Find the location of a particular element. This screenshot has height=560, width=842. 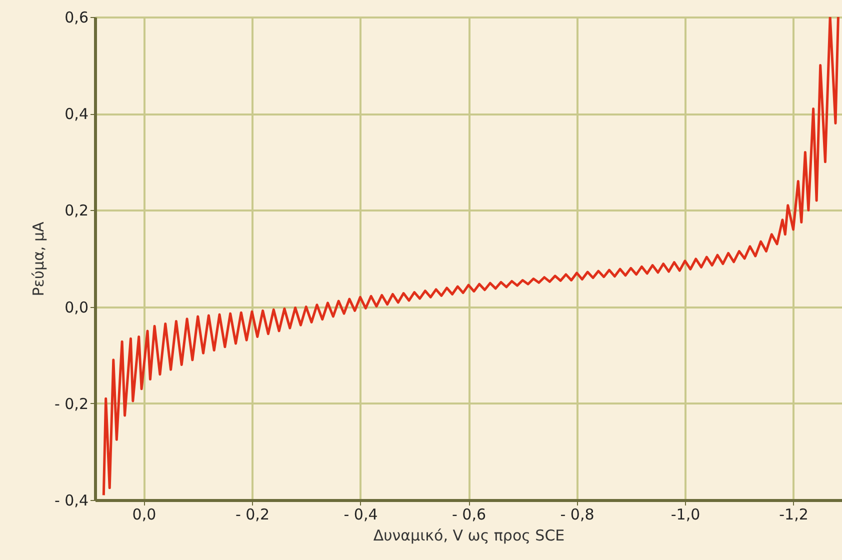

y-tick-label: 0,4 is located at coordinates (76, 114).